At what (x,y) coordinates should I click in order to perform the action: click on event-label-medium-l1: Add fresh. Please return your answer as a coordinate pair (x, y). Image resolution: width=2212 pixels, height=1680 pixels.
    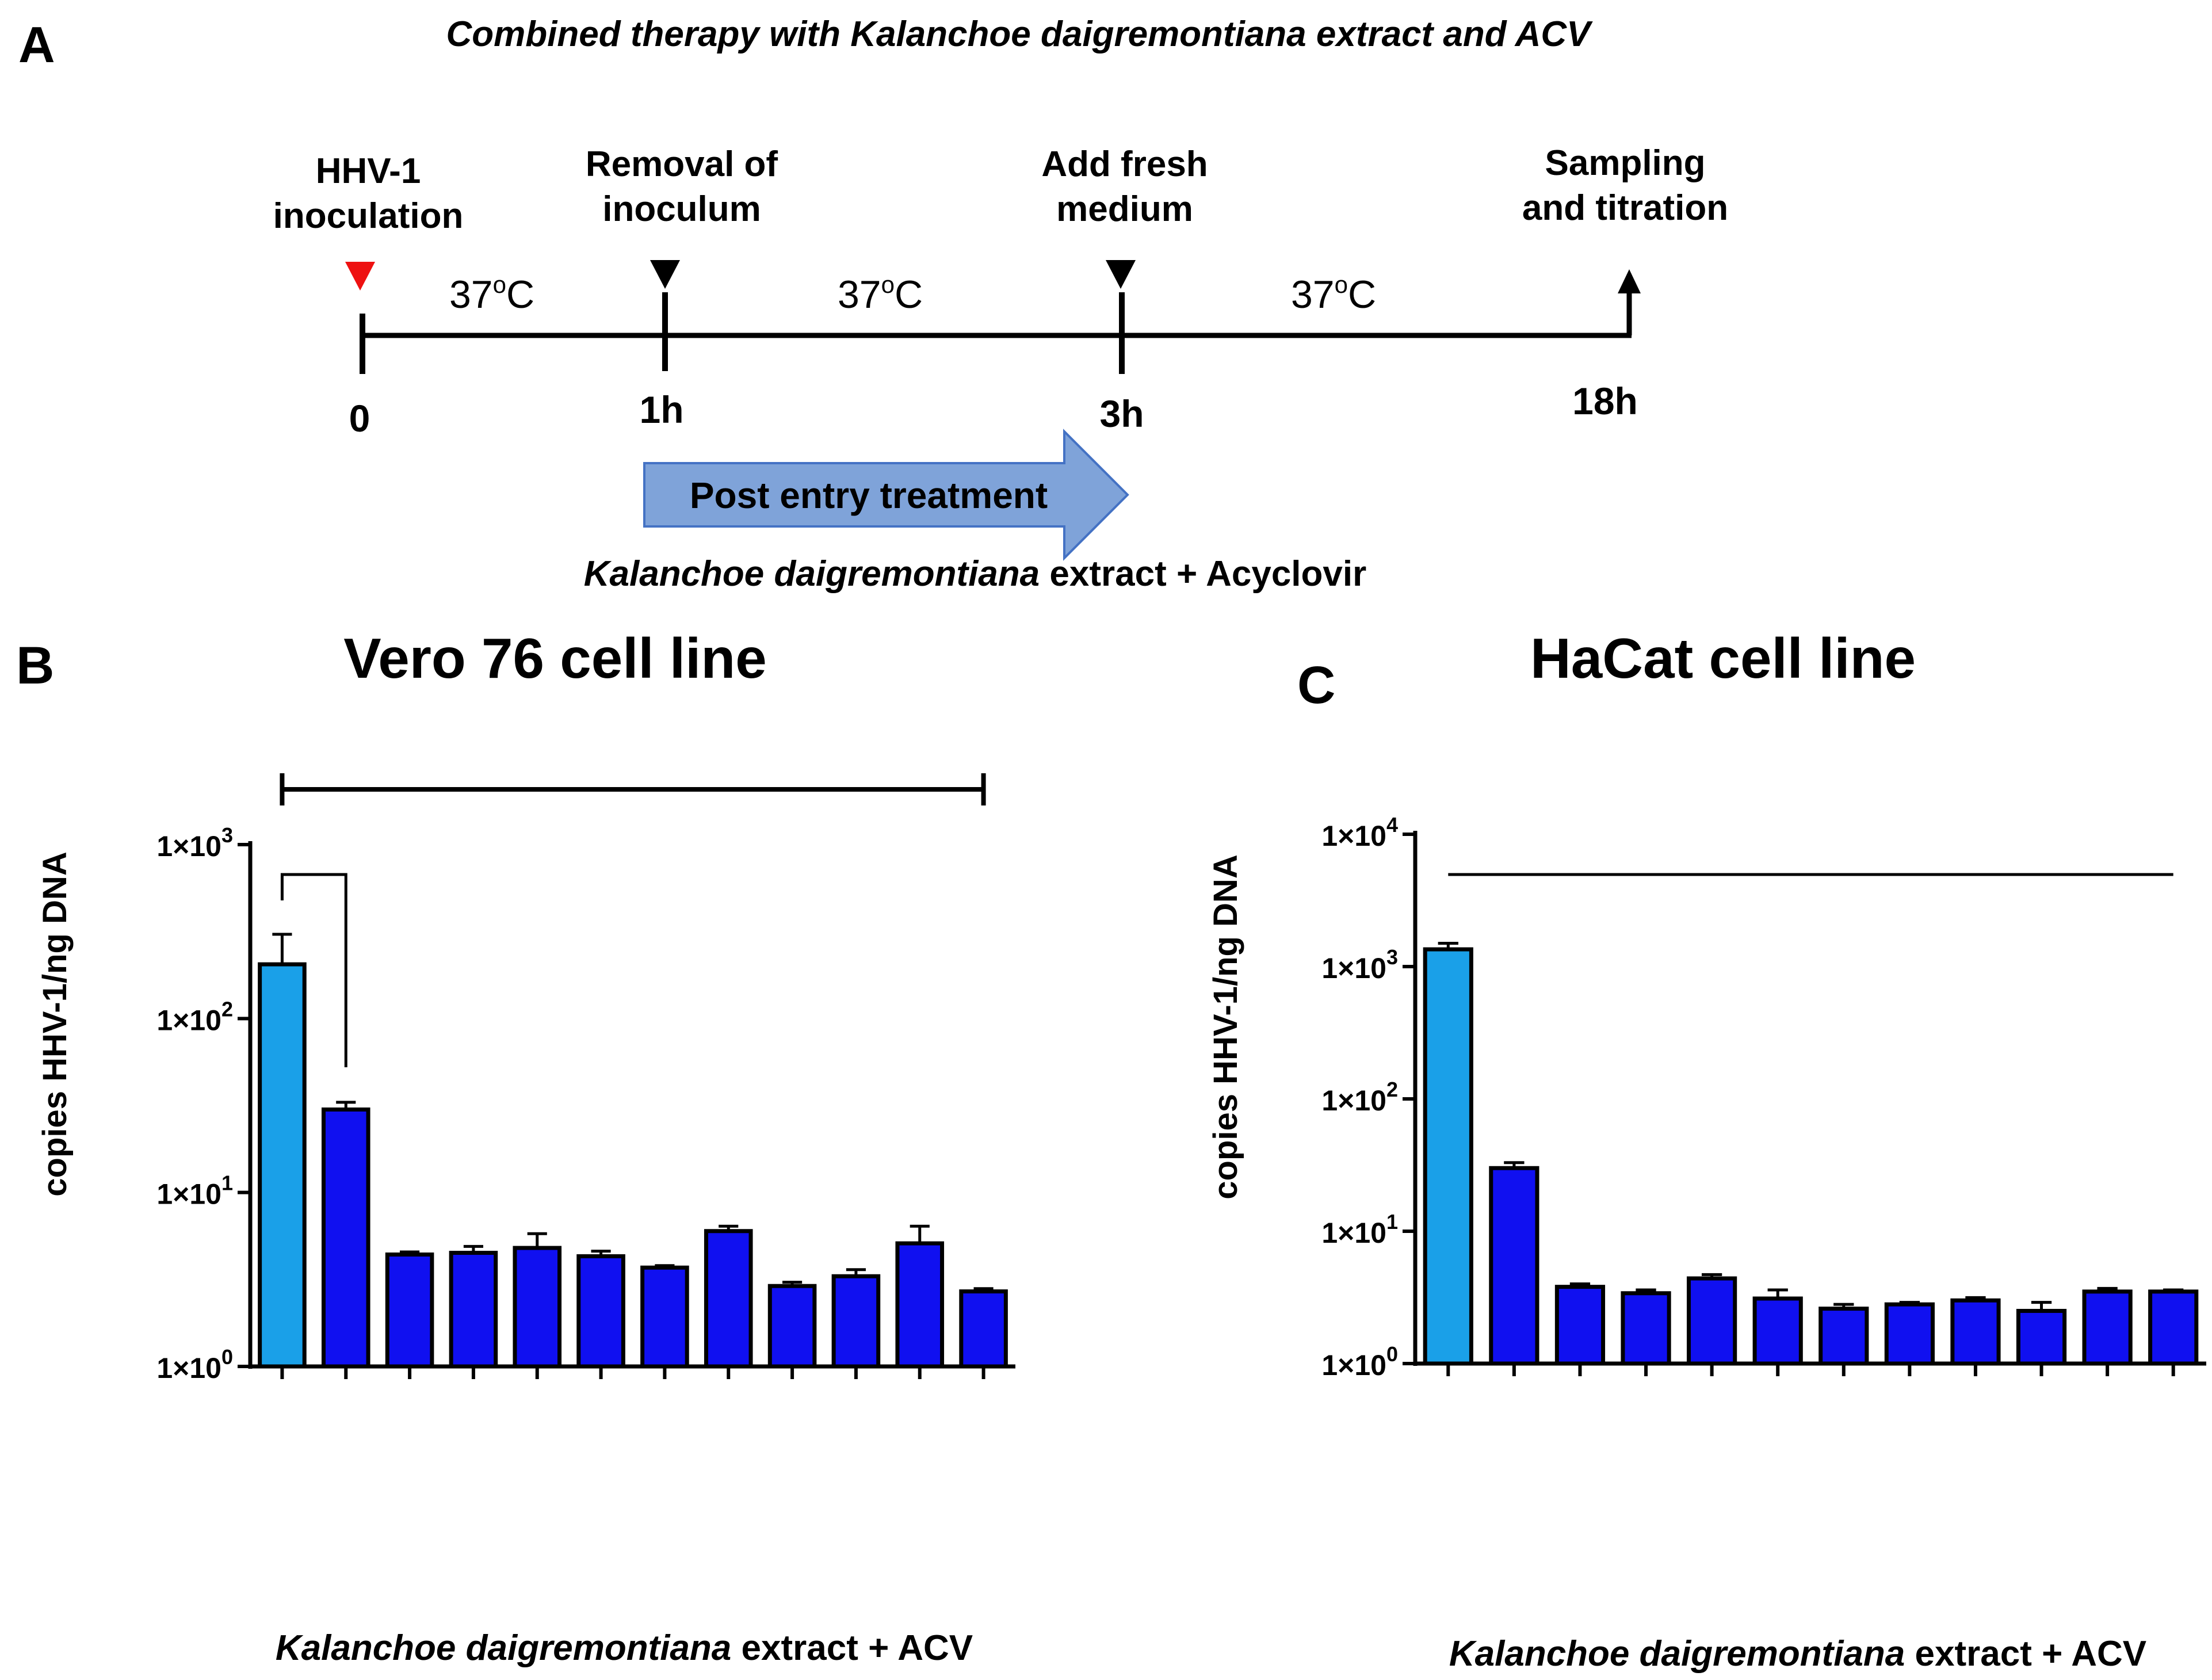
    Looking at the image, I should click on (1124, 164).